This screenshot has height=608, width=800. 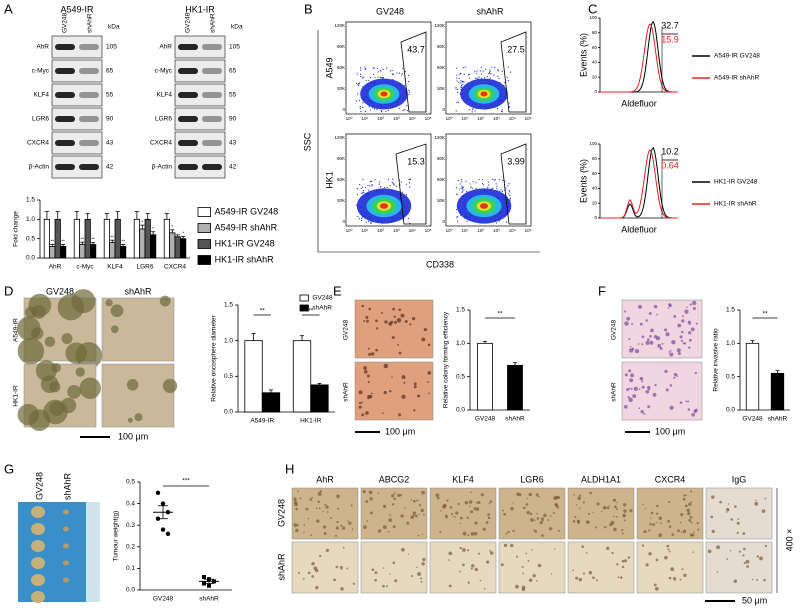 I want to click on label: 0.0, so click(x=730, y=410).